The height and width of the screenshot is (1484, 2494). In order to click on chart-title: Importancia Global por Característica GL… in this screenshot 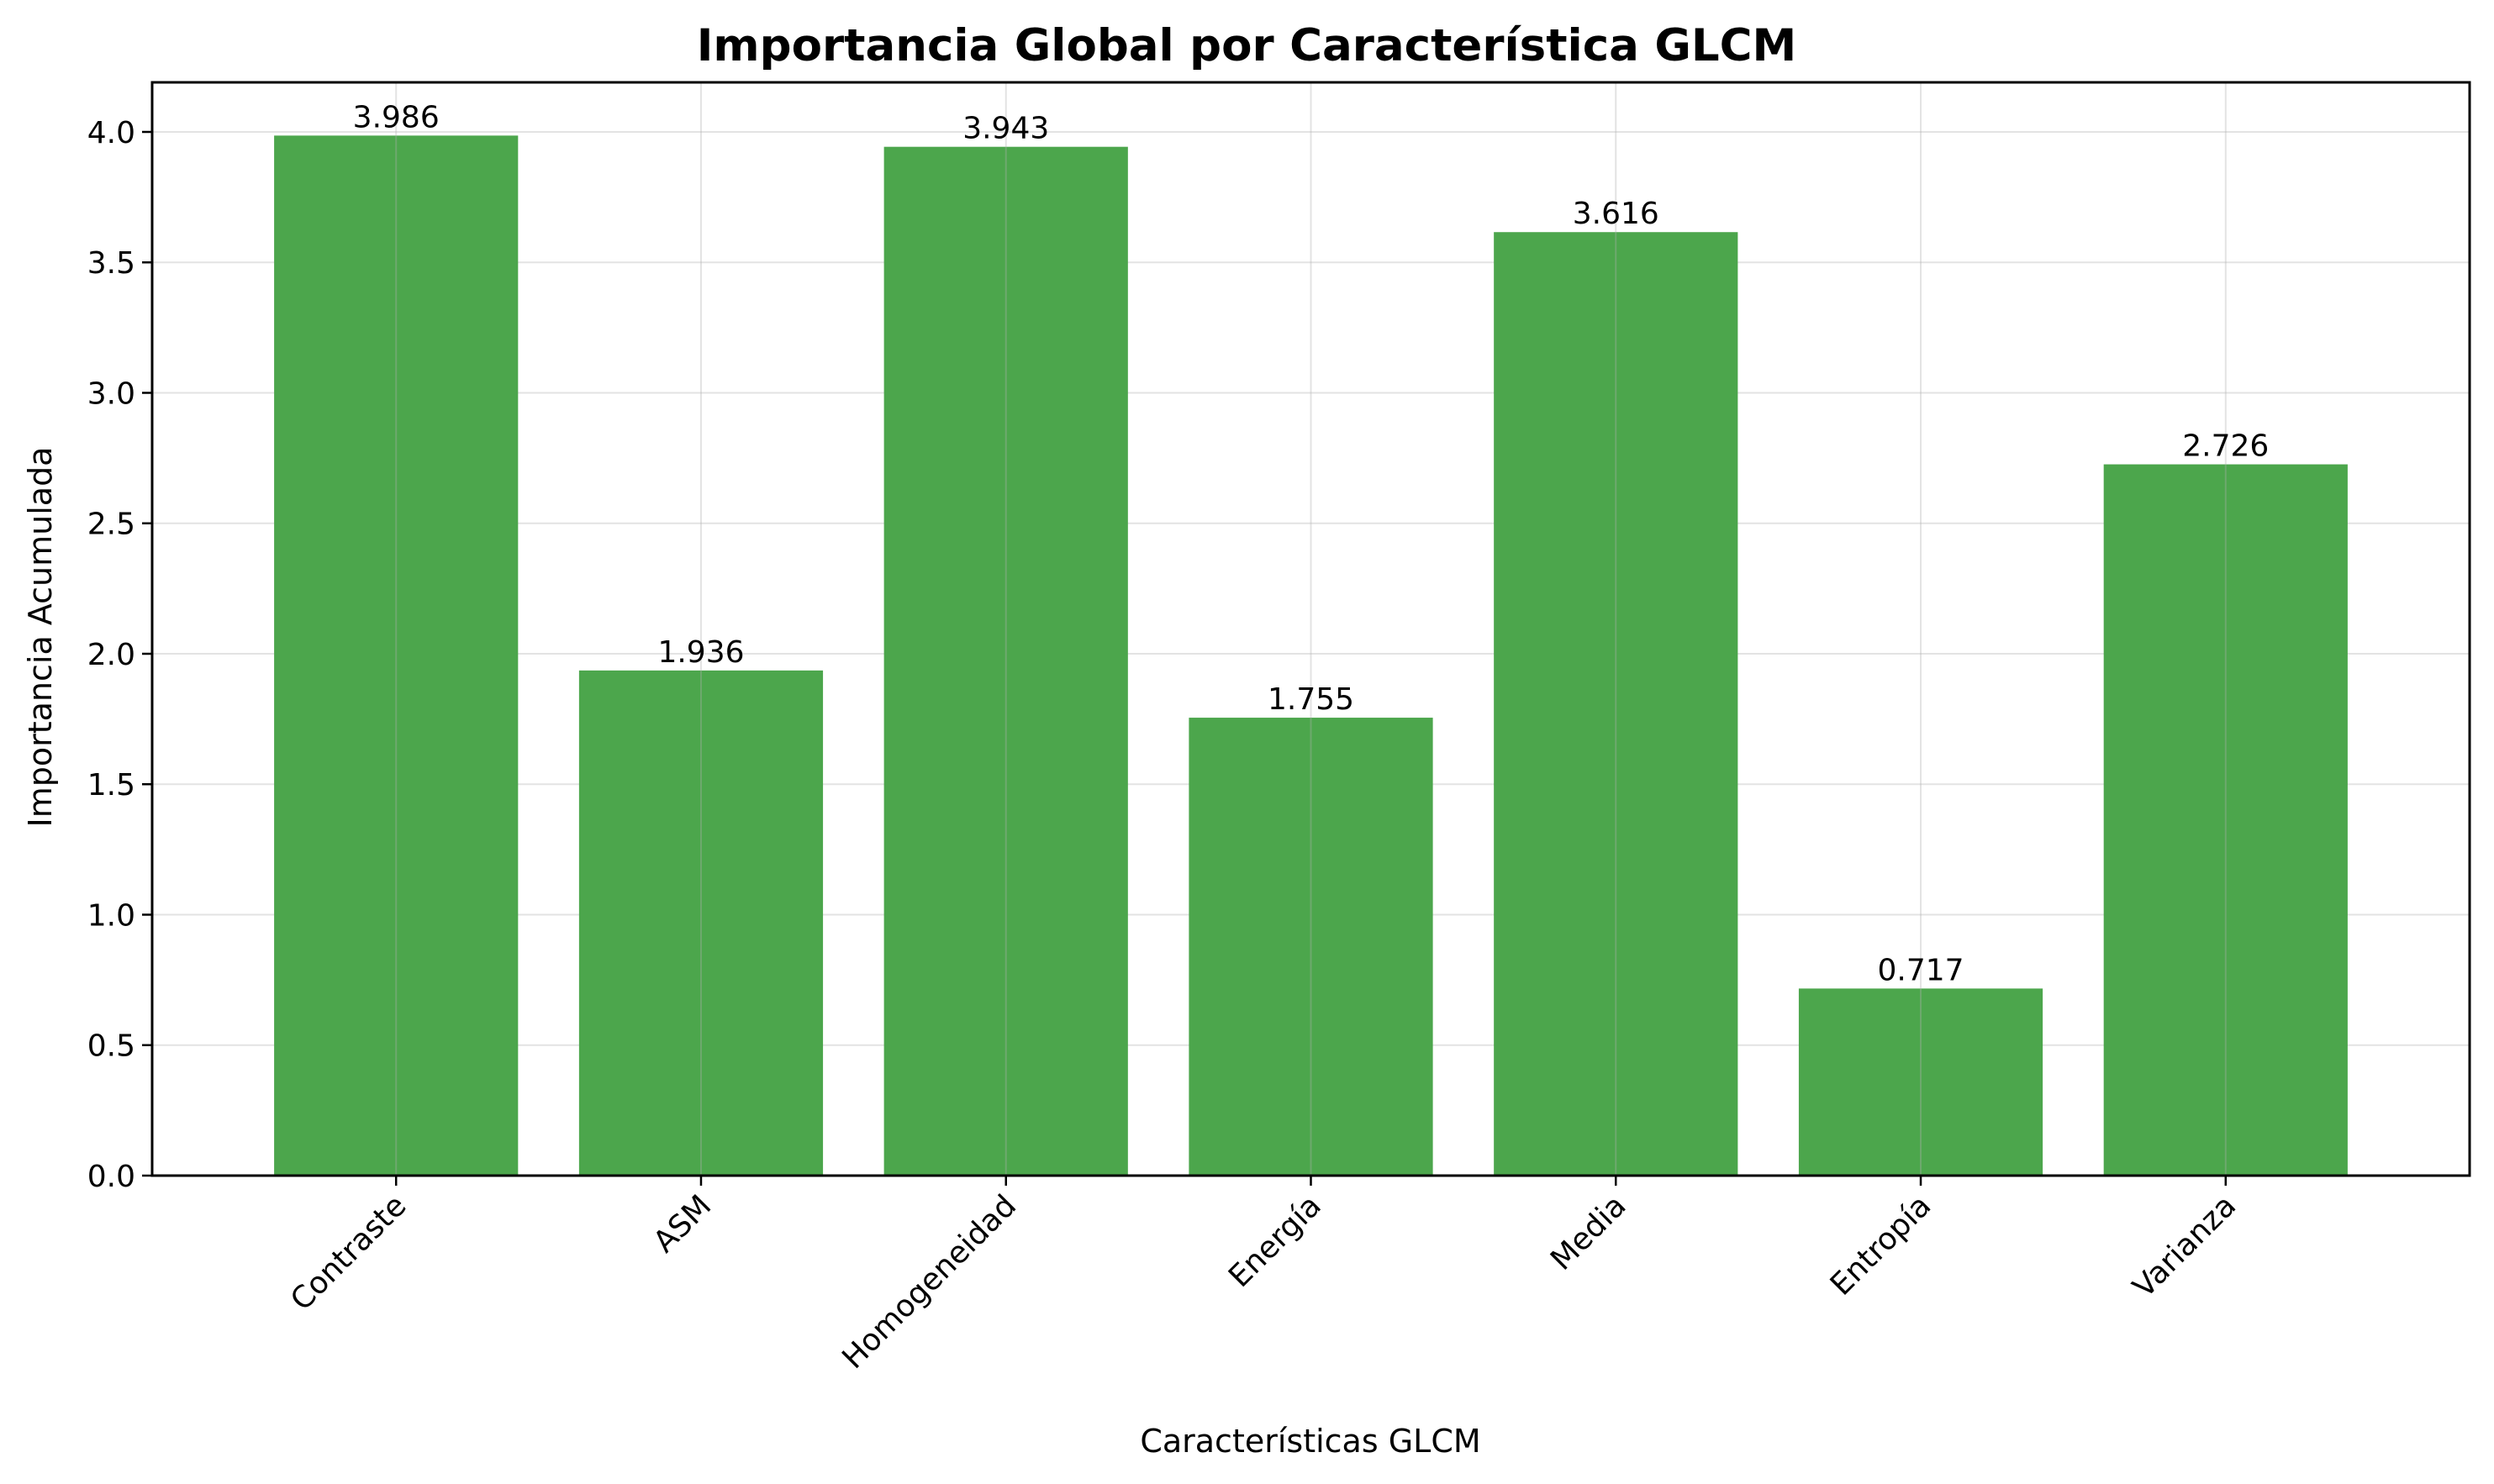, I will do `click(1247, 45)`.